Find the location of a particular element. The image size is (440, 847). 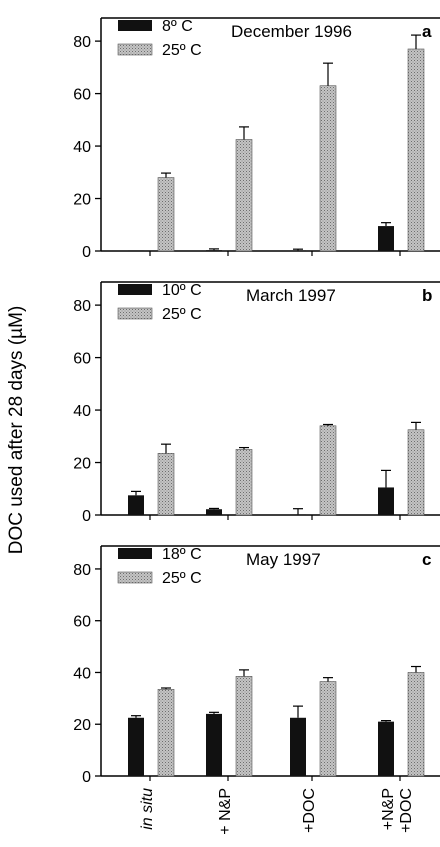

panel-title: March 1997 is located at coordinates (291, 295).